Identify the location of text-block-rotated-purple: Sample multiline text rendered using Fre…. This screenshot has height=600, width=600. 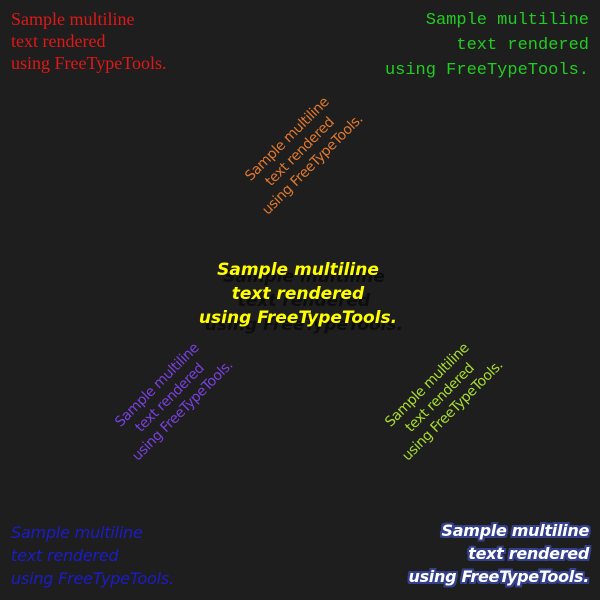
(170, 398).